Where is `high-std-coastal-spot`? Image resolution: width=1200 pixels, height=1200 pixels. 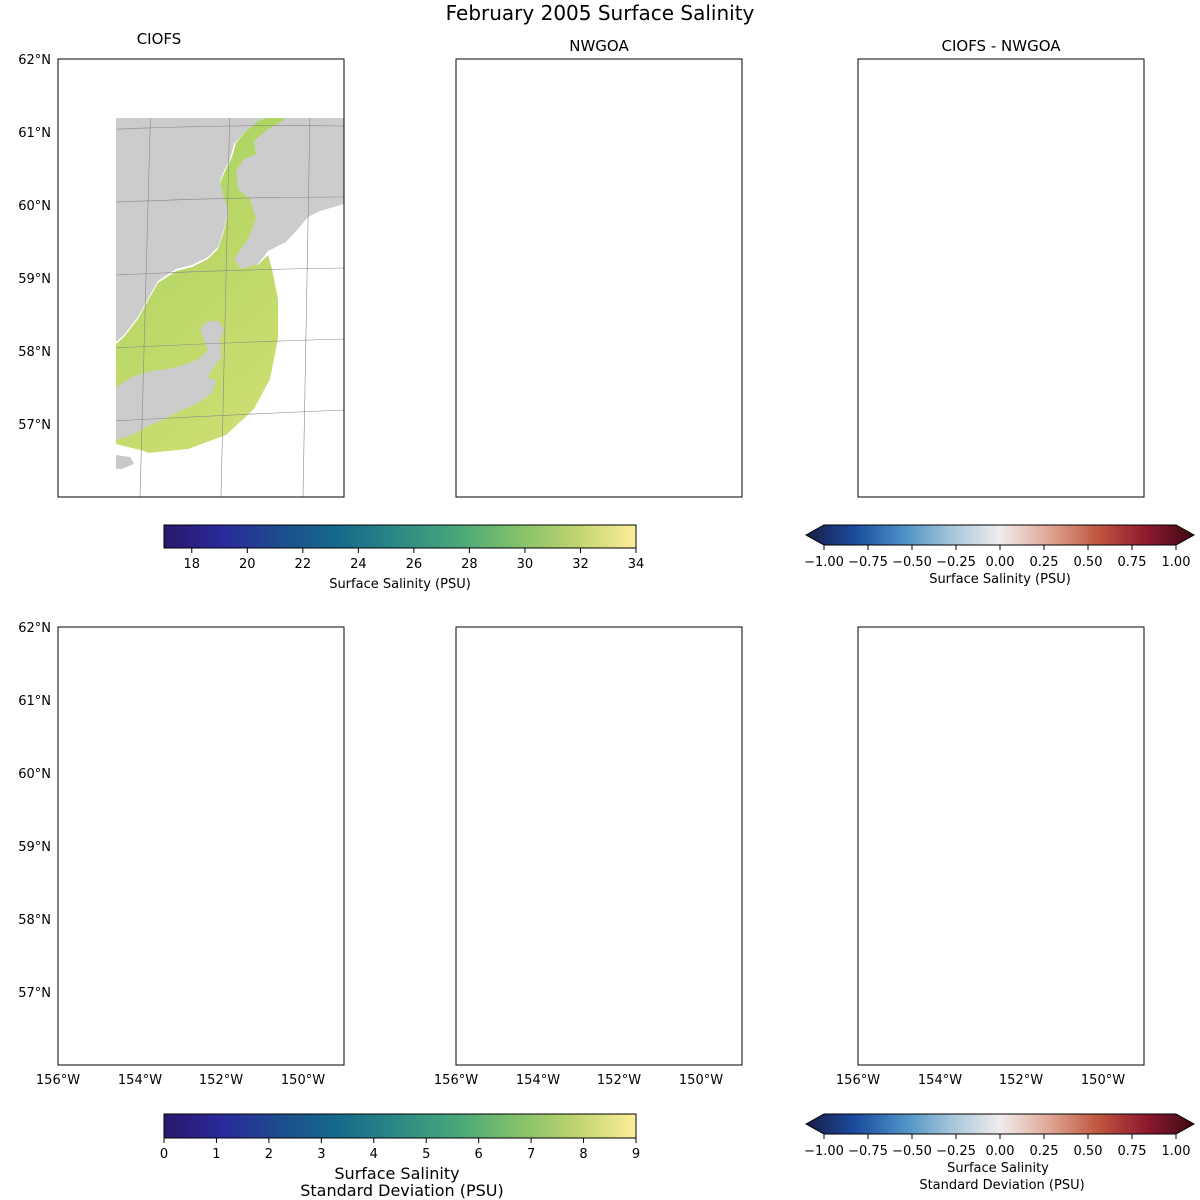
high-std-coastal-spot is located at coordinates (541, 836).